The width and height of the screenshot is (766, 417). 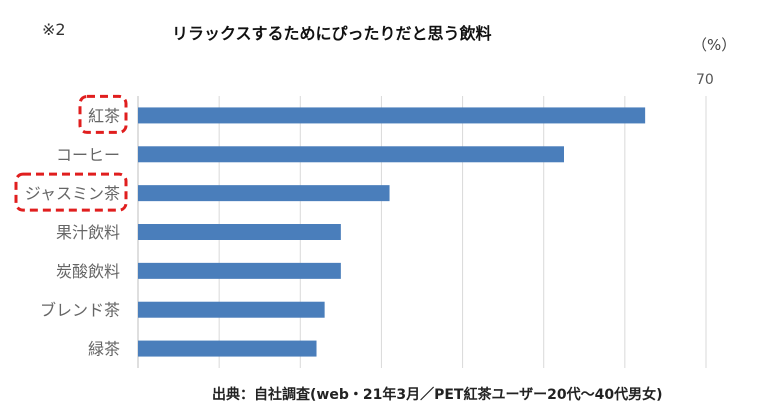 I want to click on category-label-0: 紅茶, so click(x=104, y=115).